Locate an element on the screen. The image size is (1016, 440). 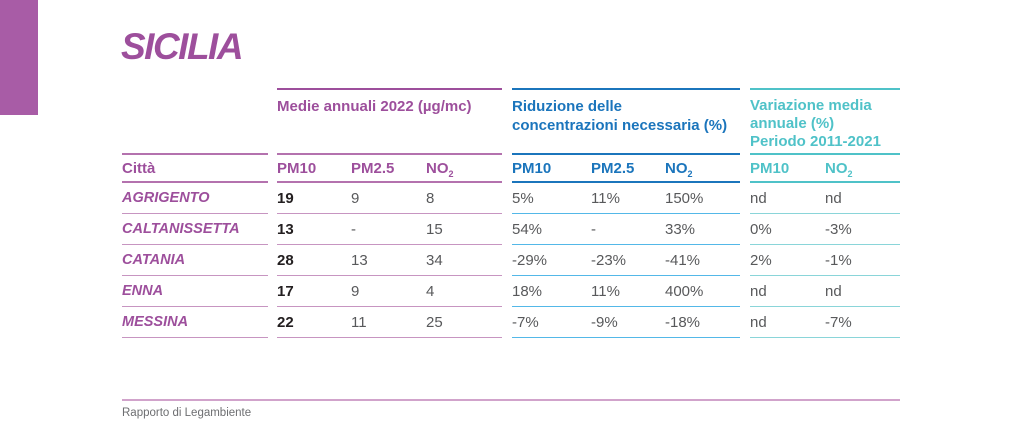
value-cell: 11 is located at coordinates (359, 322).